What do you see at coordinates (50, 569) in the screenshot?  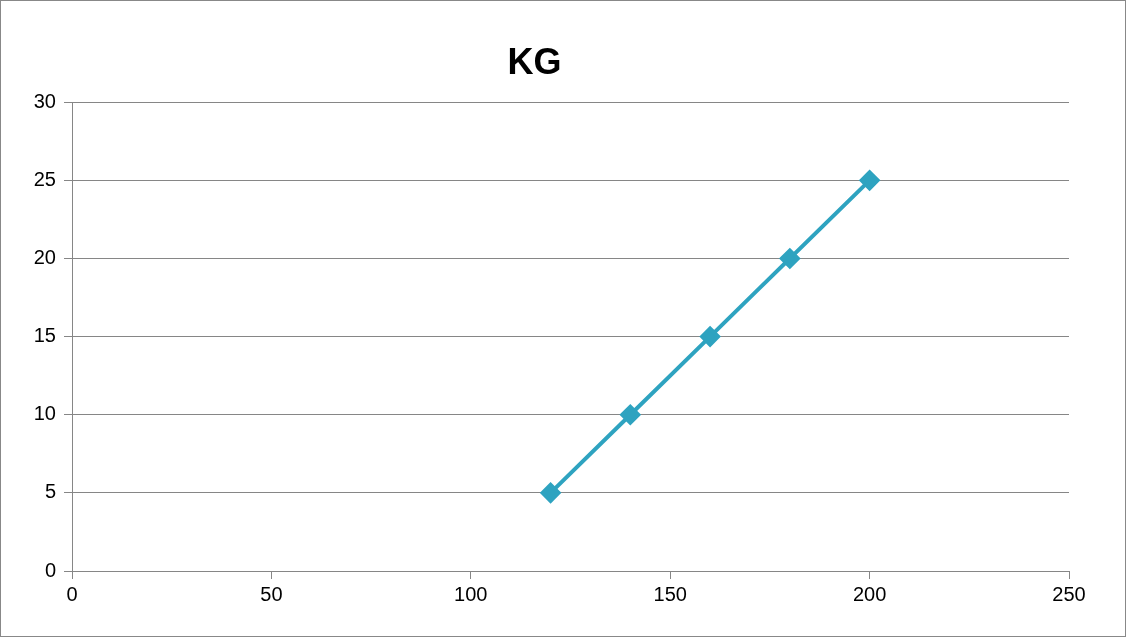 I see `y-tick-label: 0` at bounding box center [50, 569].